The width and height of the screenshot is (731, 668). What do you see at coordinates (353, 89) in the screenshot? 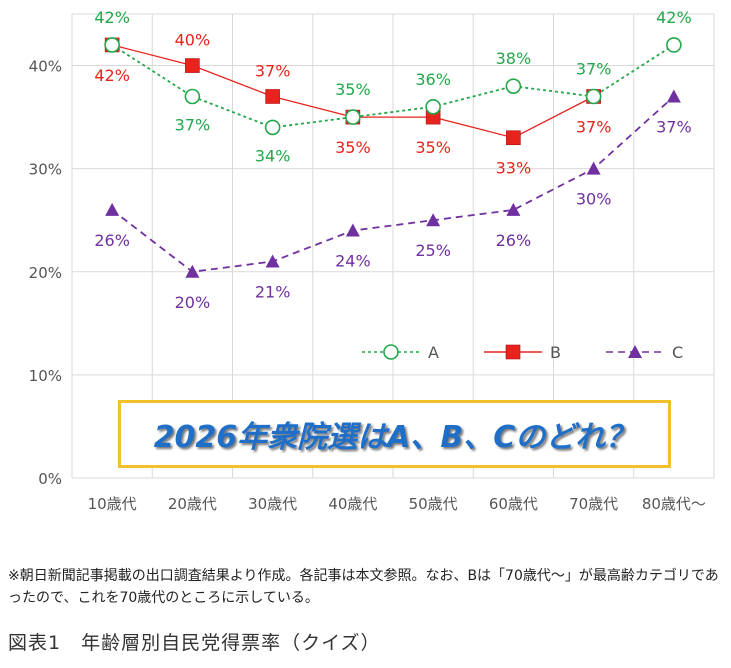
I see `data-label-a: 35%` at bounding box center [353, 89].